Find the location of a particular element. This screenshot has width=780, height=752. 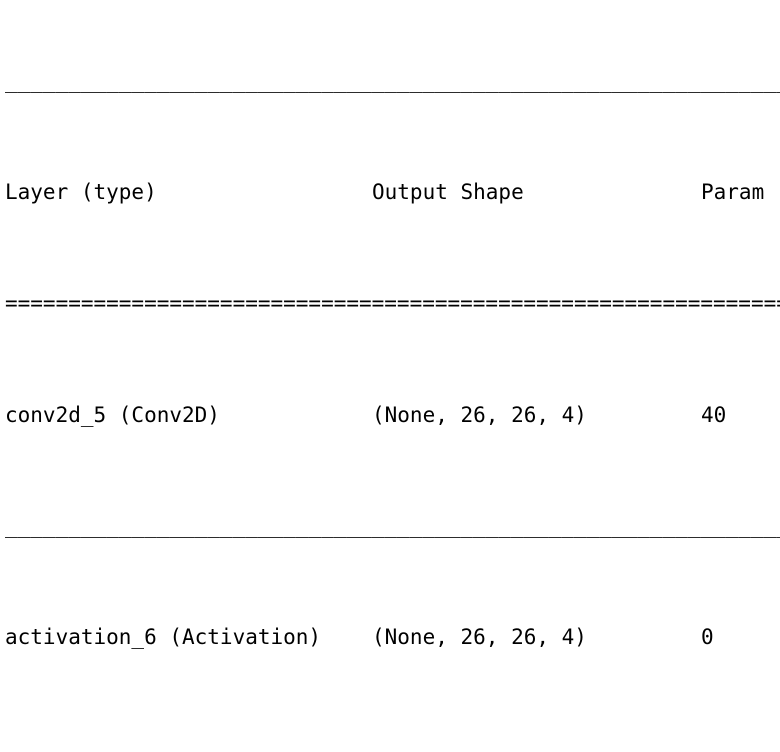

table-header-row: Layer (type) Output Shape Param is located at coordinates (390, 193).